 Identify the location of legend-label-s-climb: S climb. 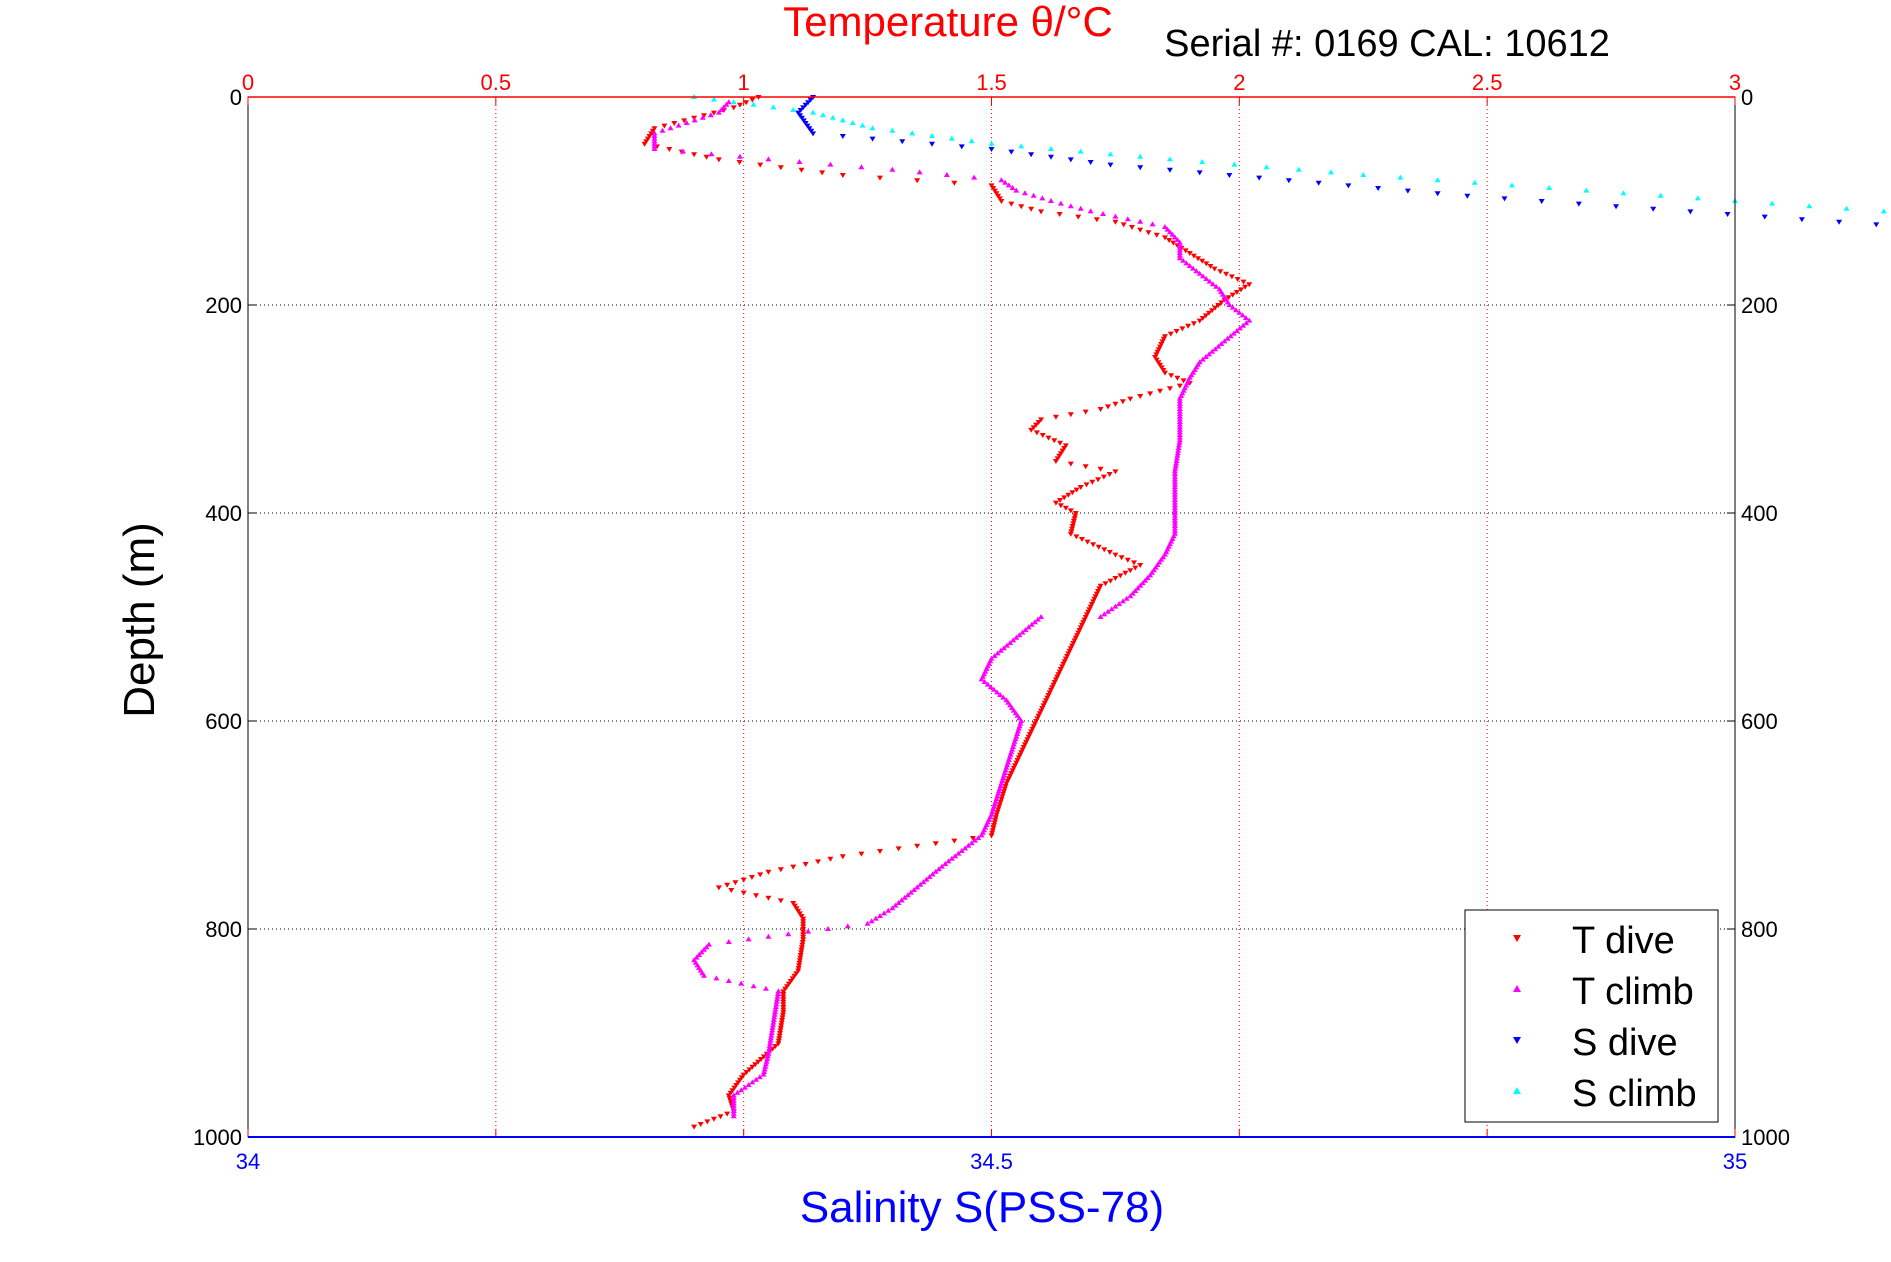
(1634, 1094).